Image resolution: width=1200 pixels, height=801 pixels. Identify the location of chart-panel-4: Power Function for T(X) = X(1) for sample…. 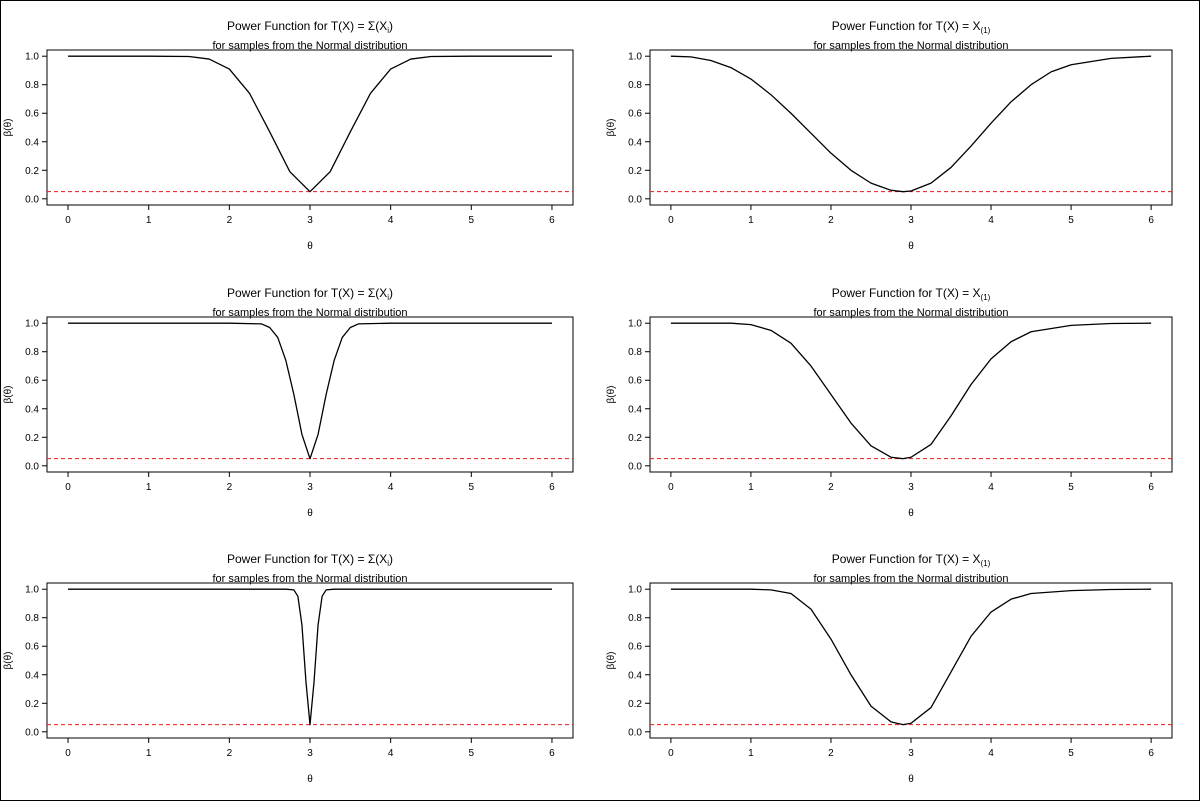
(889, 402).